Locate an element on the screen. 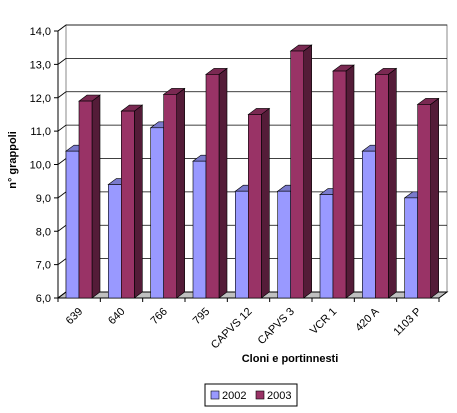 This screenshot has width=457, height=413. legend-box is located at coordinates (251, 395).